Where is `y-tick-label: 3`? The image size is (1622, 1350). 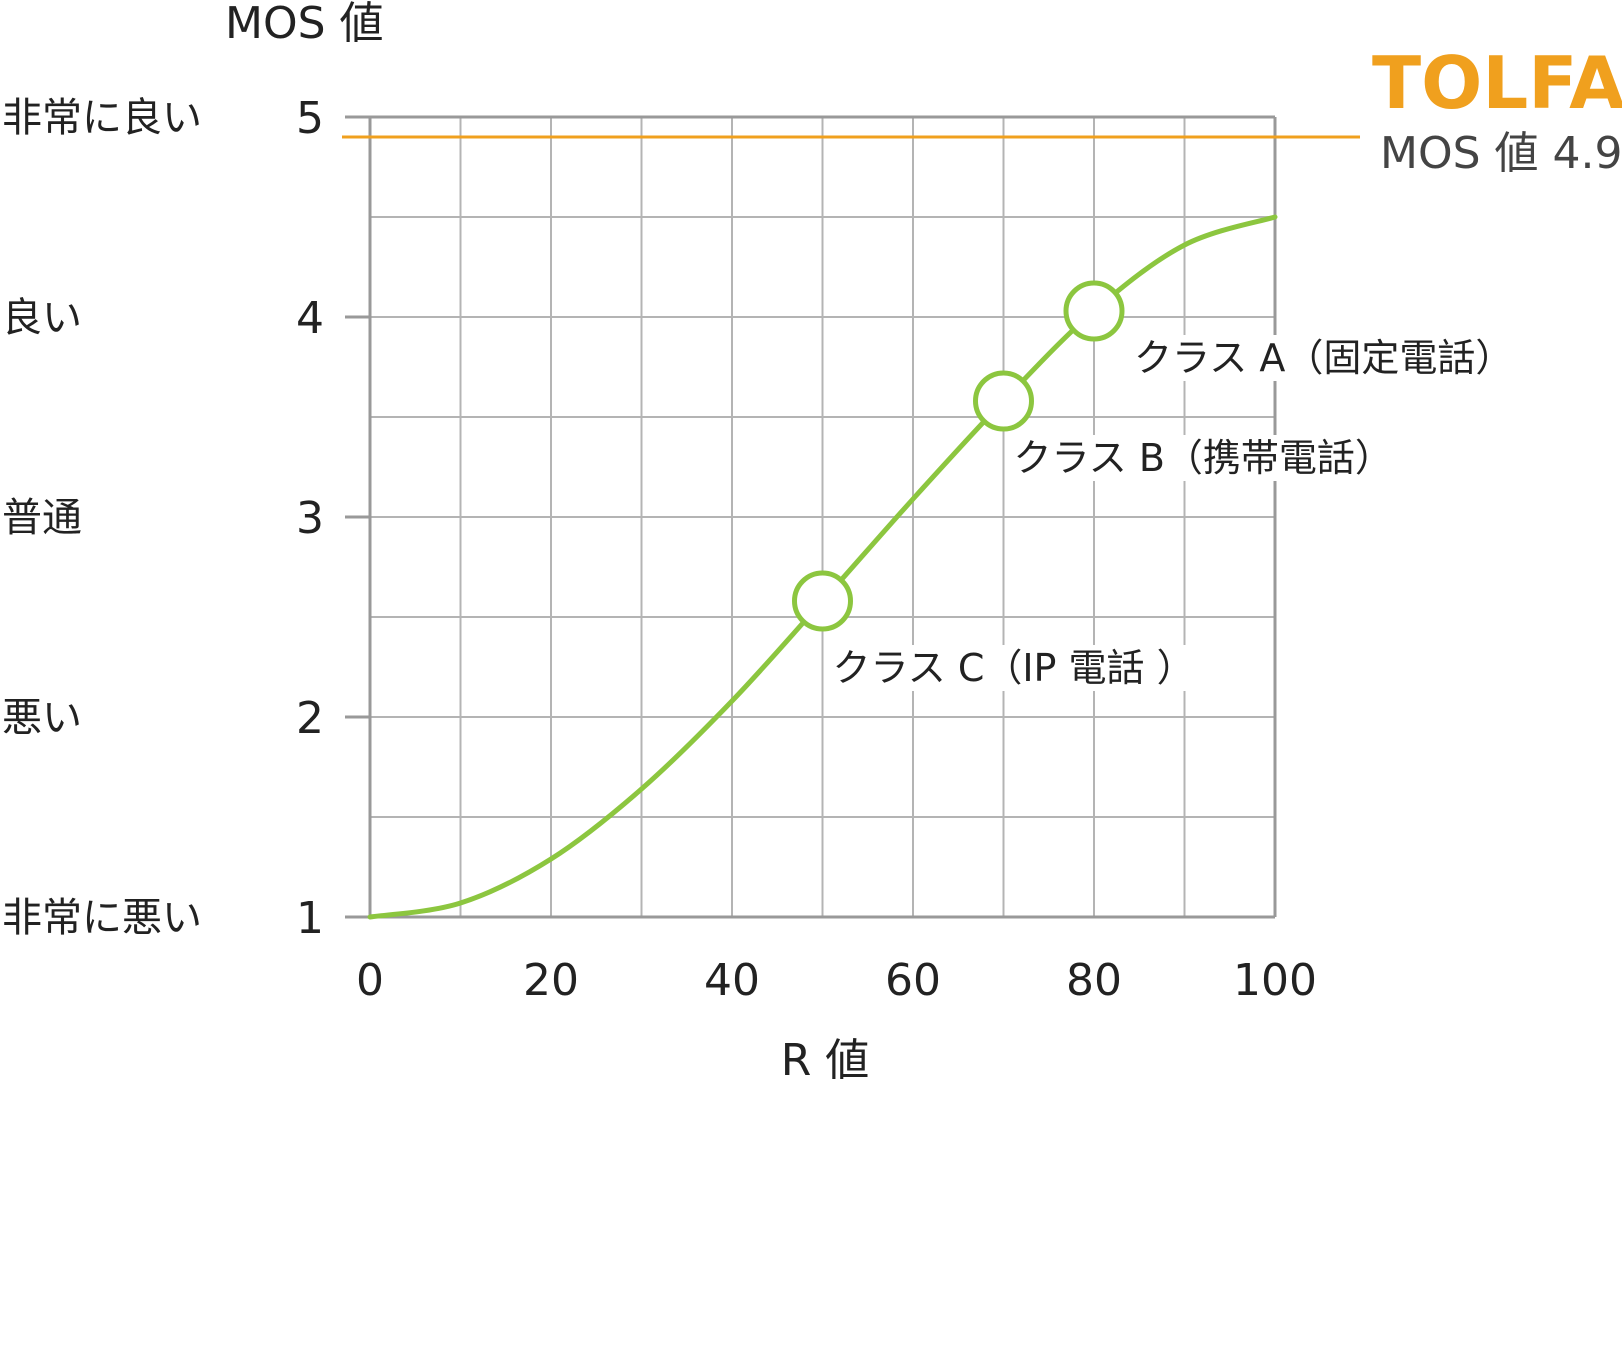 y-tick-label: 3 is located at coordinates (310, 518).